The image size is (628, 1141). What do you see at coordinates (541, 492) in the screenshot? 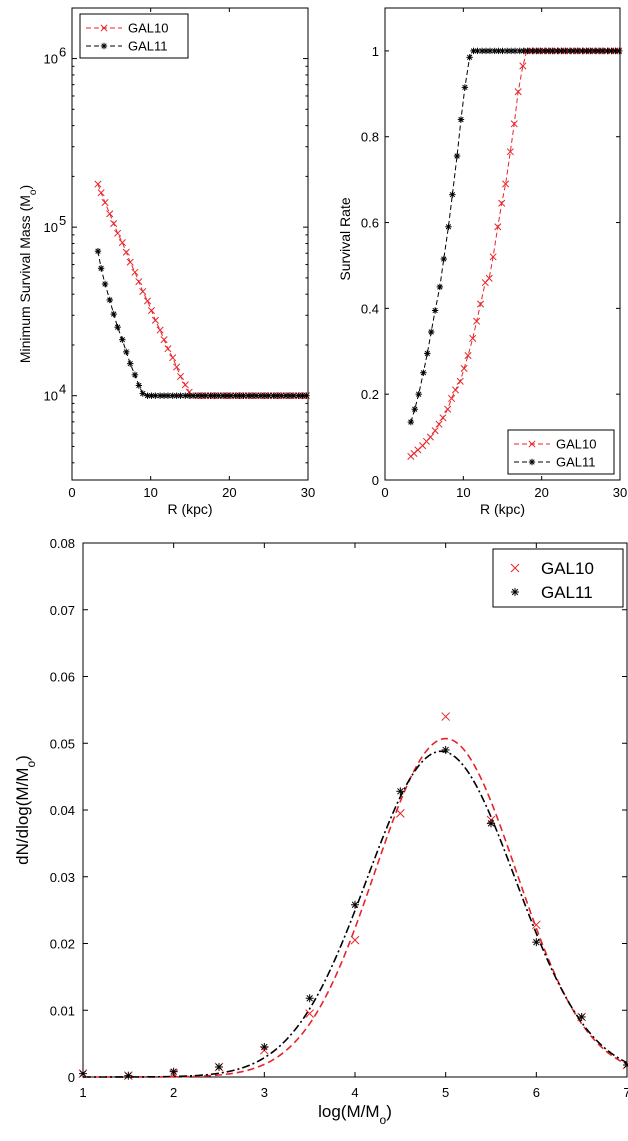
I see `x-tick-label: 20` at bounding box center [541, 492].